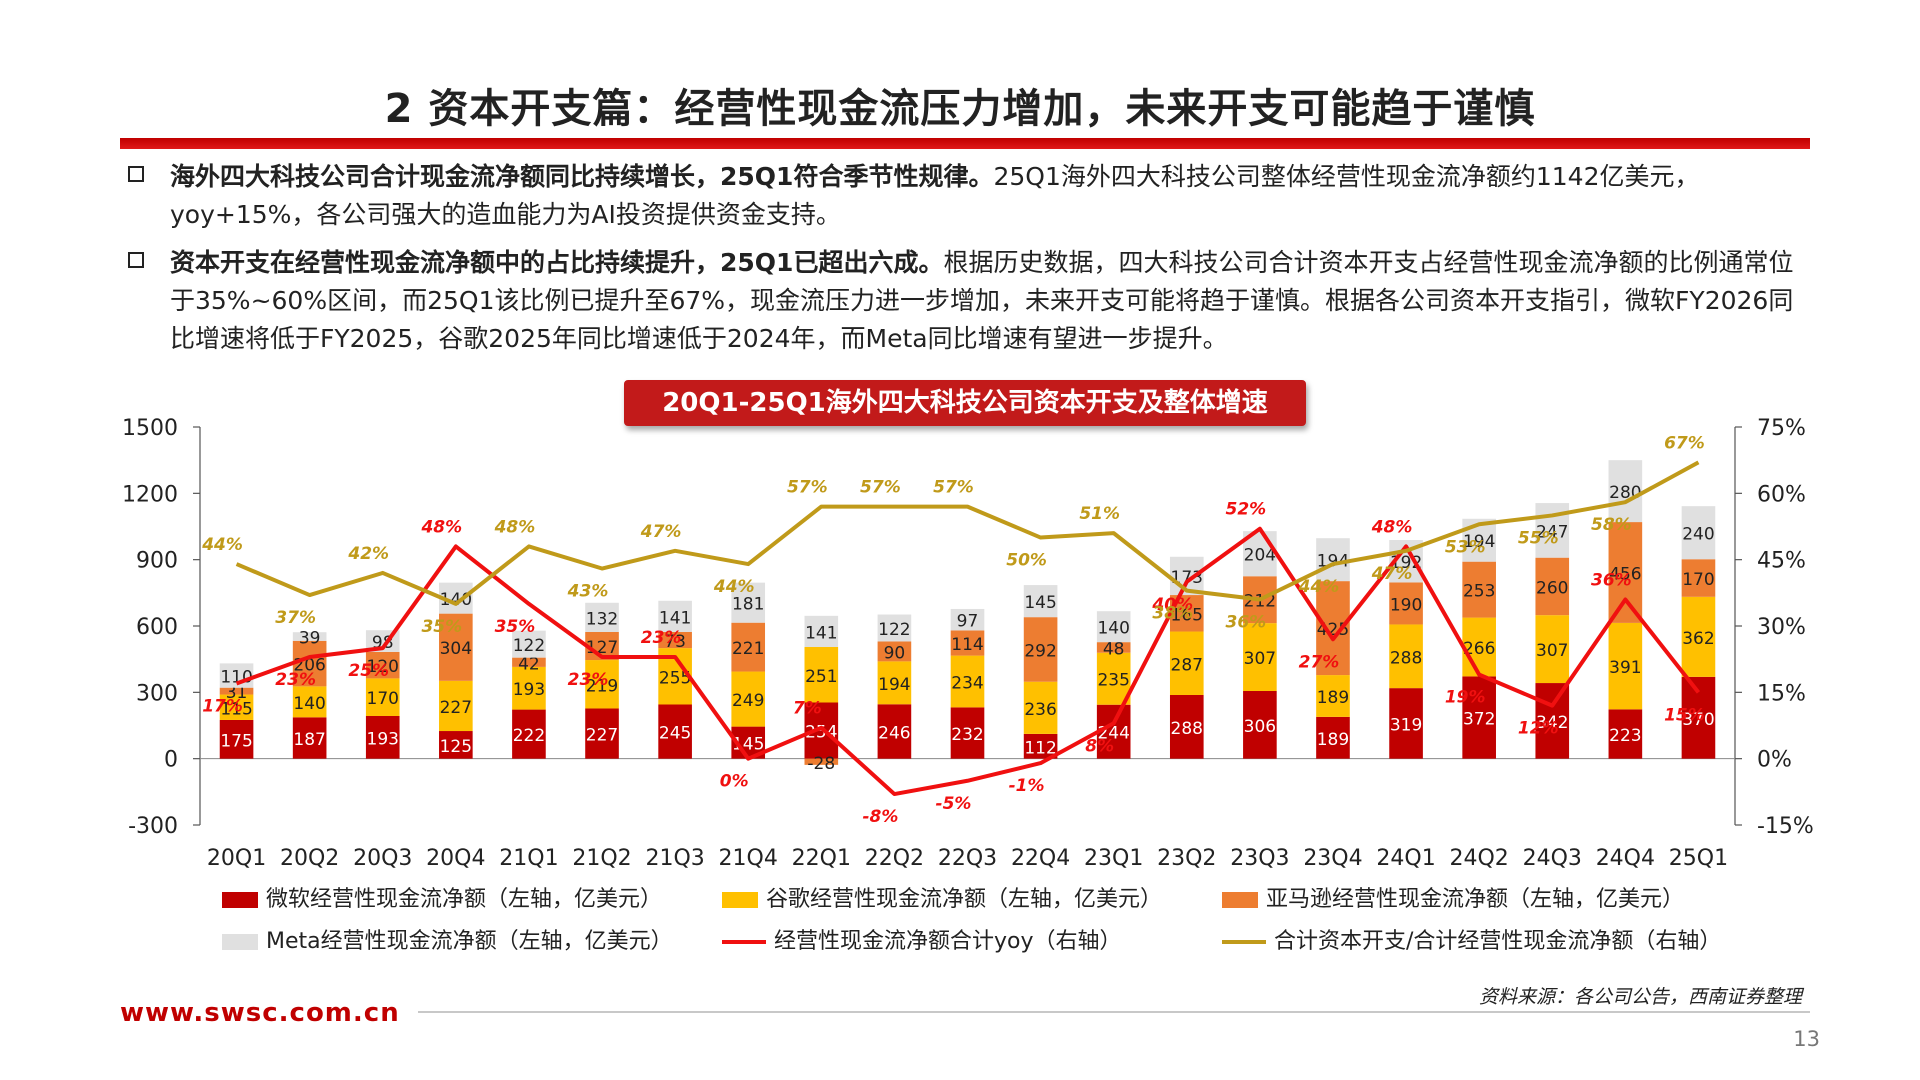  I want to click on line-data-label: 23%, so click(588, 680).